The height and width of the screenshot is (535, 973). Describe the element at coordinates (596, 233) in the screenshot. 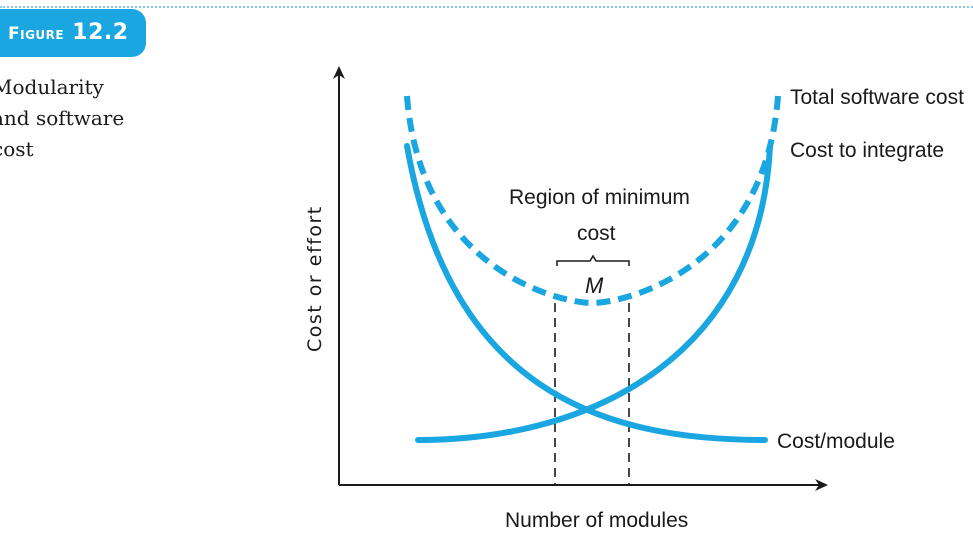

I see `region-label-line2: cost` at that location.